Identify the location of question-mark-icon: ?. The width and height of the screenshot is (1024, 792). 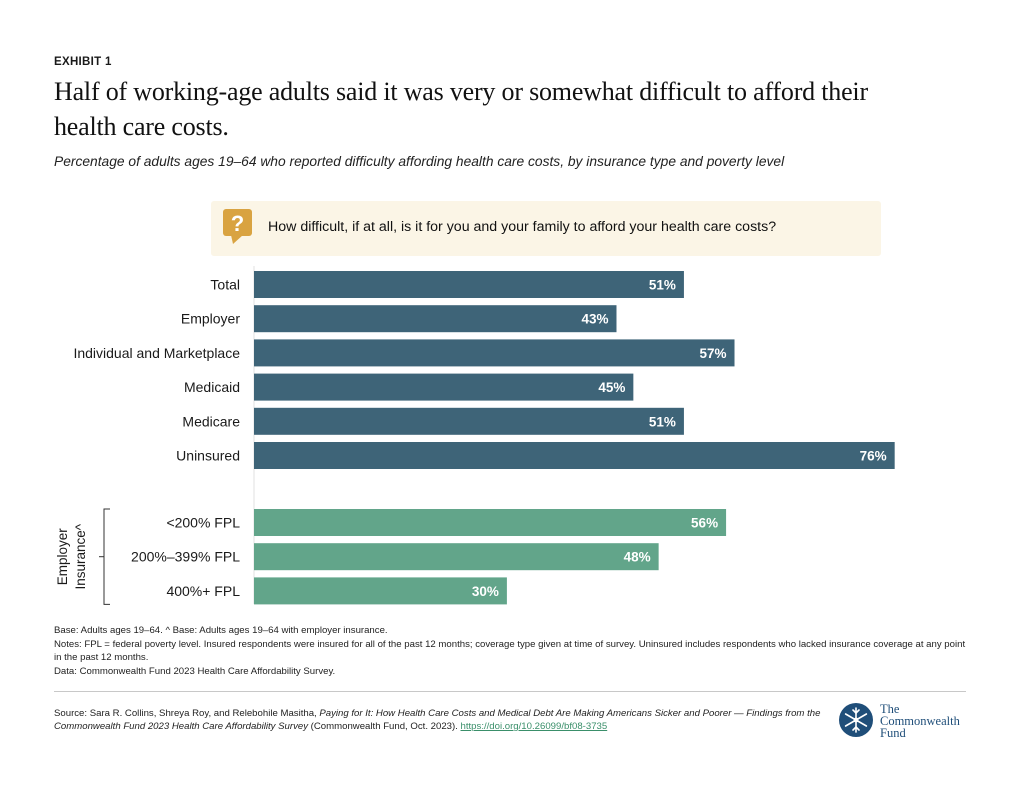
(237, 226).